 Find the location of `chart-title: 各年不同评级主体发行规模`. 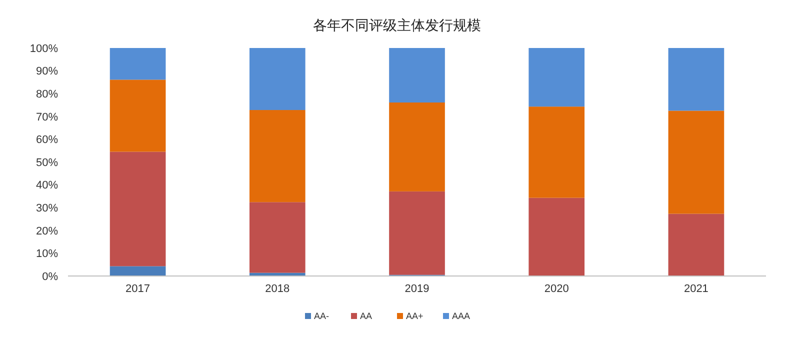

chart-title: 各年不同评级主体发行规模 is located at coordinates (397, 26).